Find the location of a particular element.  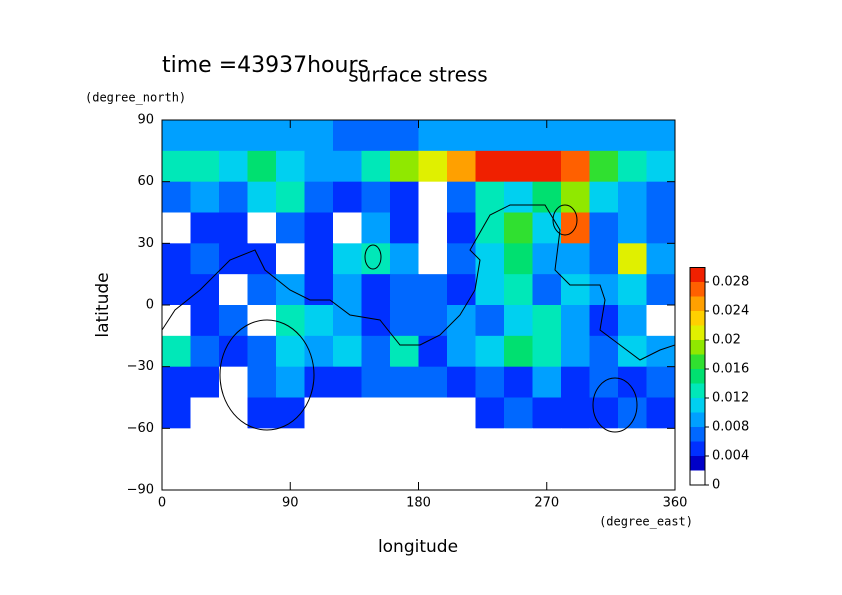

x-tick-label: 180 is located at coordinates (418, 503).